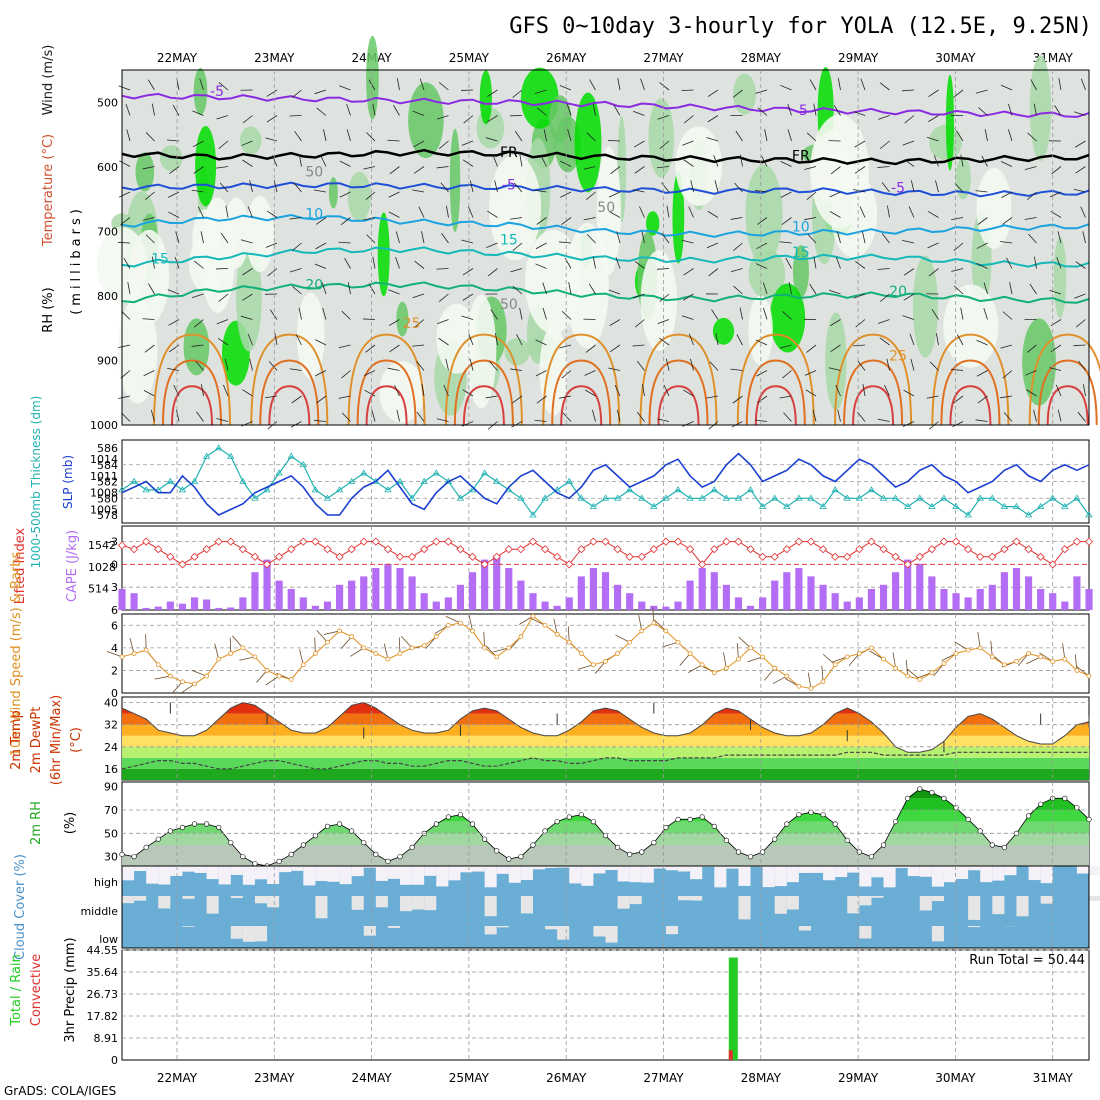  Describe the element at coordinates (76, 260) in the screenshot. I see `pressure-ylabel: (millibars)` at that location.